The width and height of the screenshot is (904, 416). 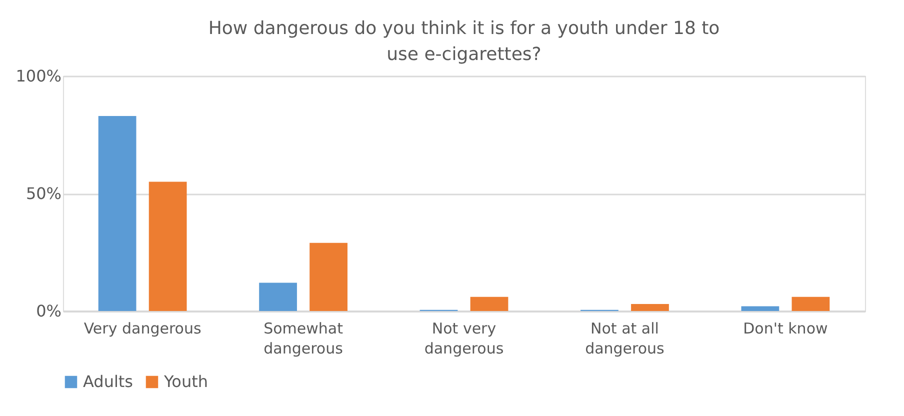 I want to click on x-tick-label: Very dangerous, so click(x=143, y=329).